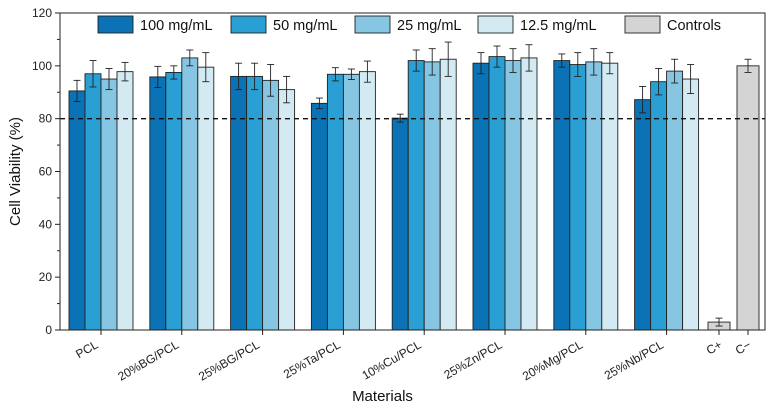  Describe the element at coordinates (382, 396) in the screenshot. I see `x-axis-title: Materials` at that location.